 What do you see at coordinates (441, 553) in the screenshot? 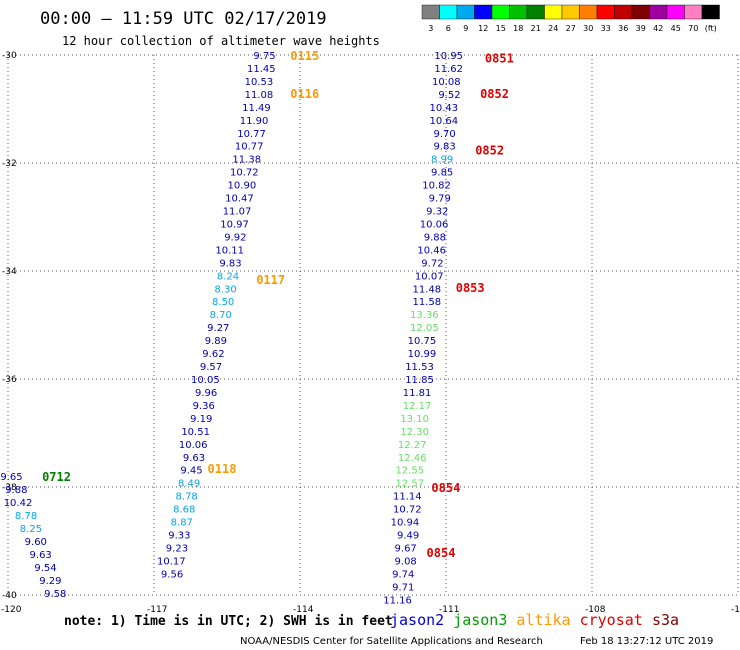
I see `time-label: 0854` at bounding box center [441, 553].